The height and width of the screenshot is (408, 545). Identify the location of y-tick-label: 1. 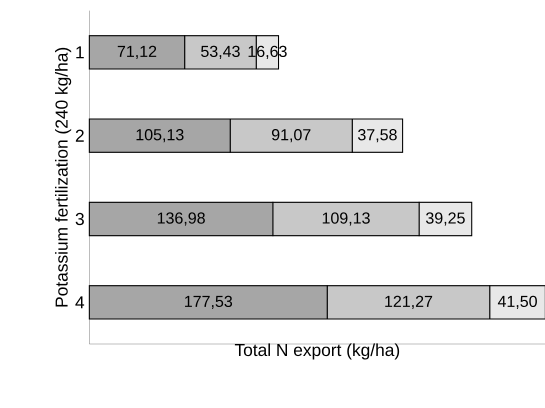
(80, 52).